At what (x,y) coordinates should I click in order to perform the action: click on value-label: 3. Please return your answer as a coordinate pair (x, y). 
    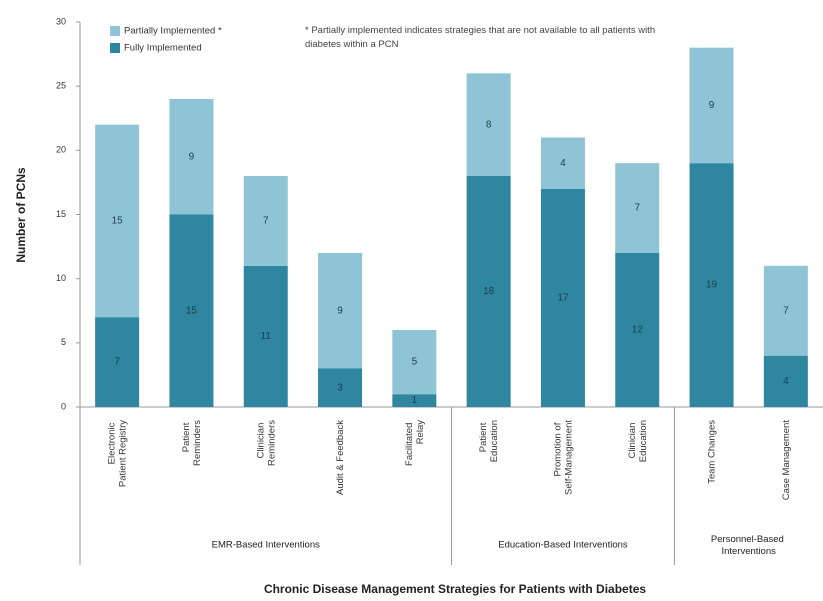
    Looking at the image, I should click on (340, 387).